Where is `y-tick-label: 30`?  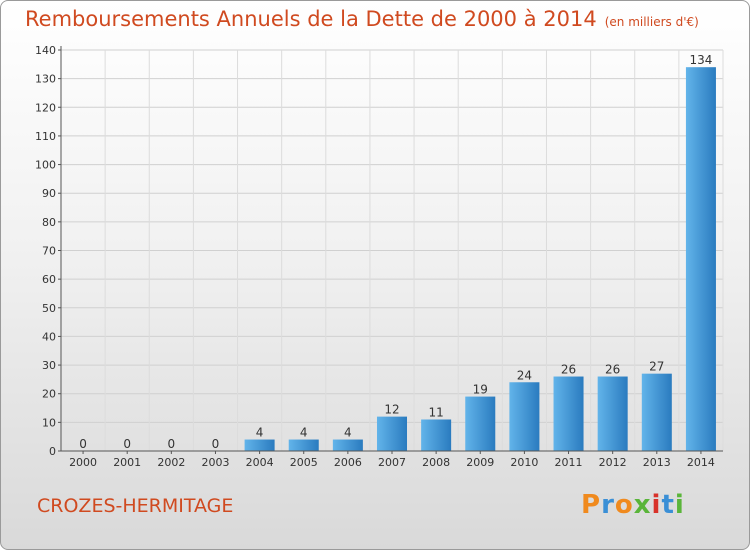 y-tick-label: 30 is located at coordinates (49, 365).